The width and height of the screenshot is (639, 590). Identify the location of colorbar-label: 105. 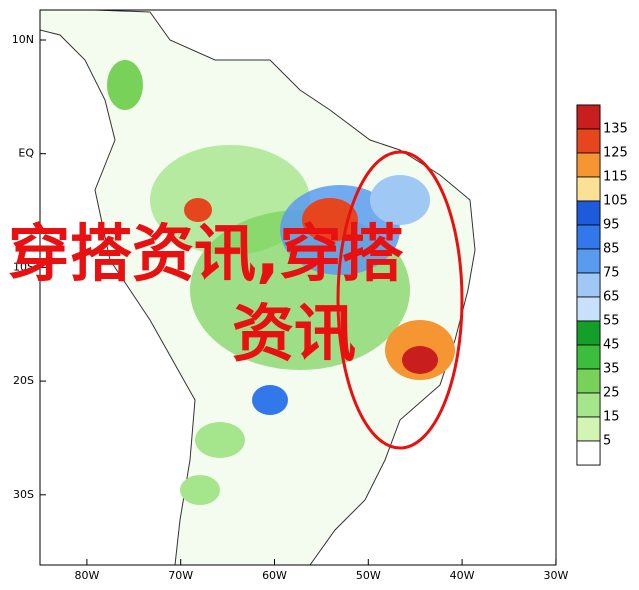
(615, 201).